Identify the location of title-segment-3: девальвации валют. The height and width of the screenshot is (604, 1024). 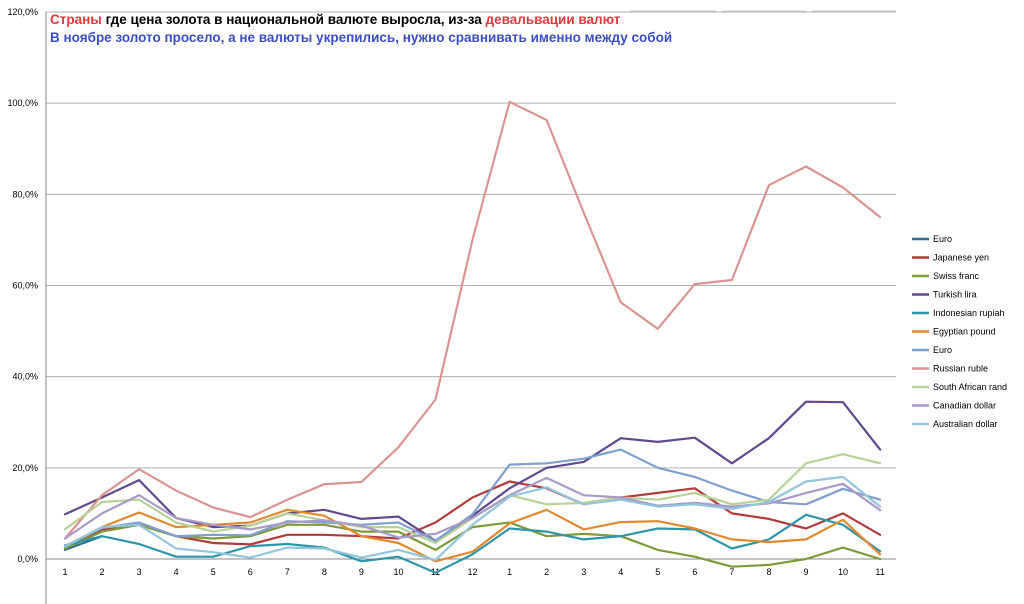
(553, 19).